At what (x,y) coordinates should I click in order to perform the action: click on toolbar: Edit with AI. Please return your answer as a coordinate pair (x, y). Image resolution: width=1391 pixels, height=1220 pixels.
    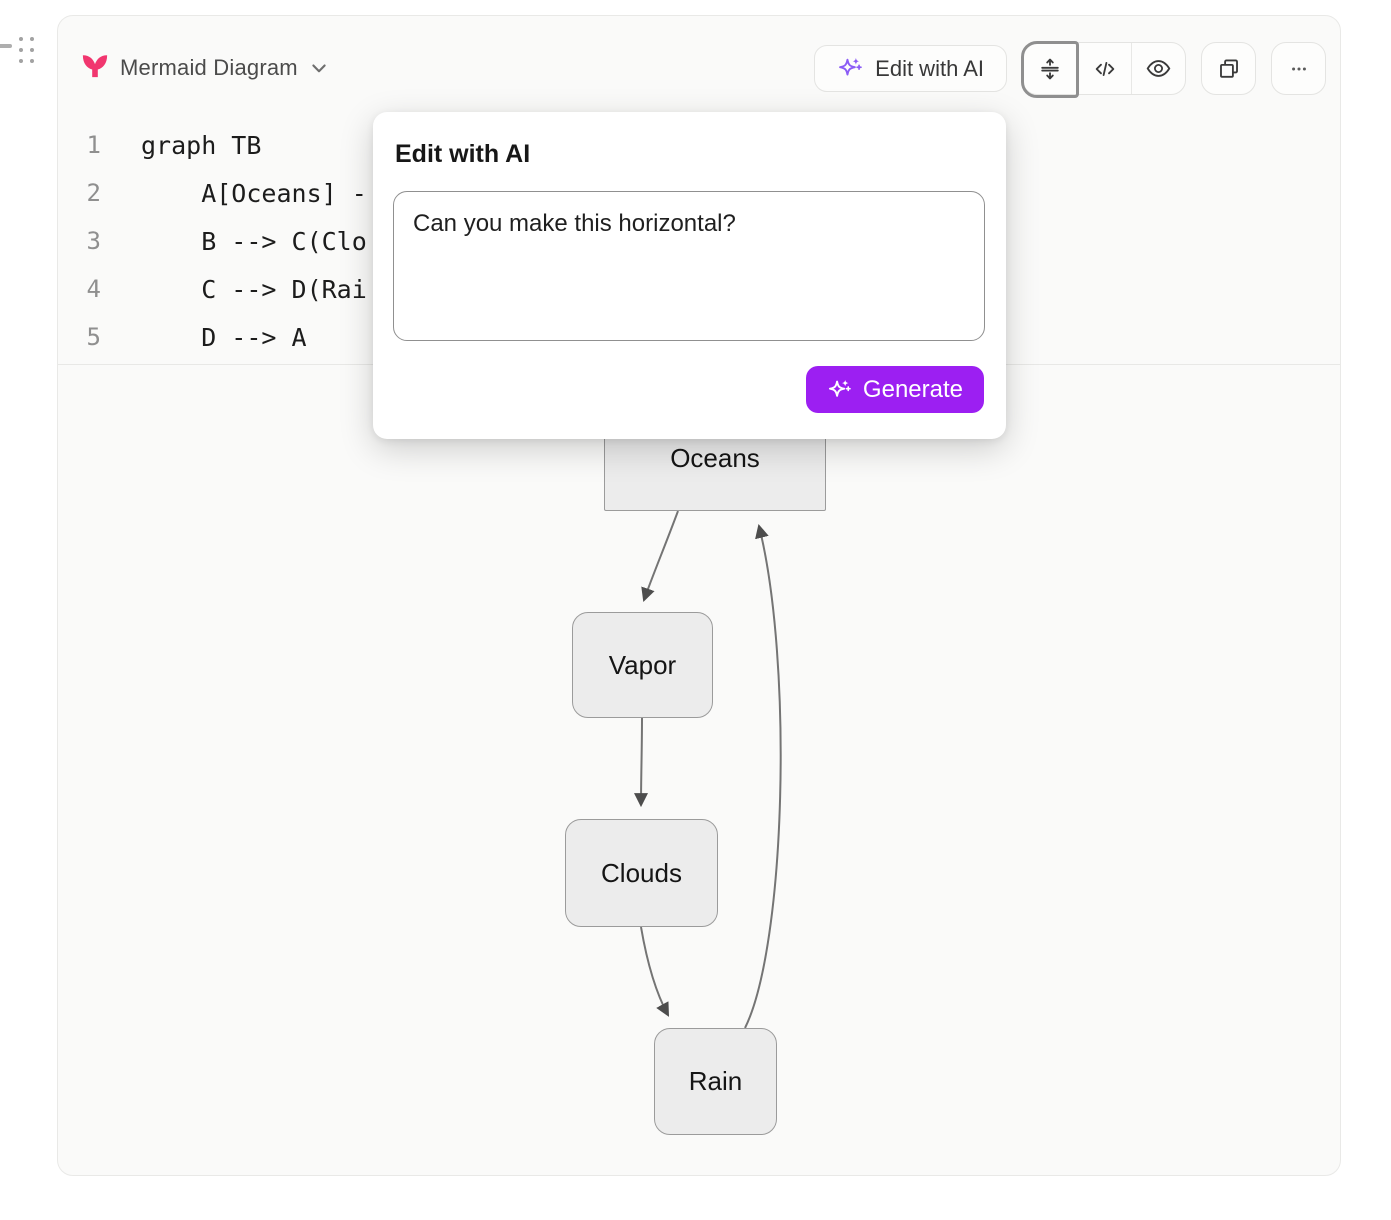
    Looking at the image, I should click on (1070, 69).